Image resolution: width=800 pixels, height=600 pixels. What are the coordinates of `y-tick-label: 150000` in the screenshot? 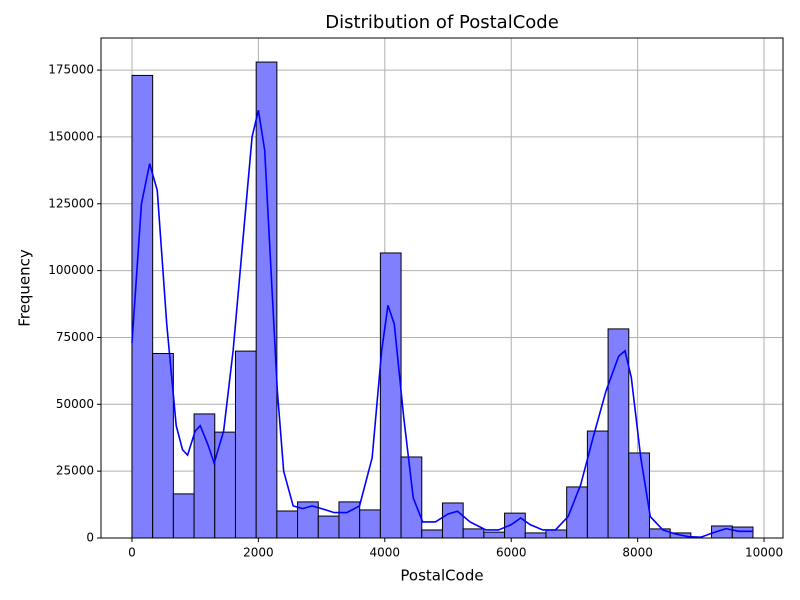 It's located at (71, 136).